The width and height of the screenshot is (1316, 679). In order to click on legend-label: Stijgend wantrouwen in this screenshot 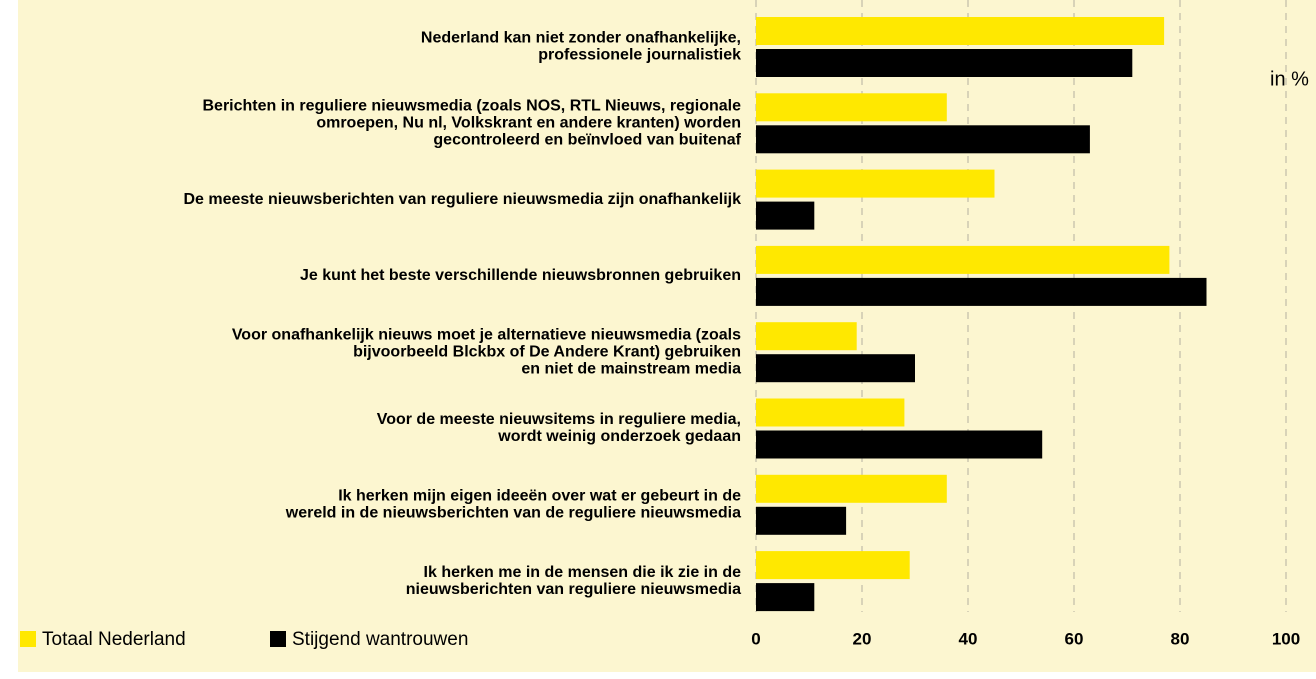, I will do `click(380, 639)`.